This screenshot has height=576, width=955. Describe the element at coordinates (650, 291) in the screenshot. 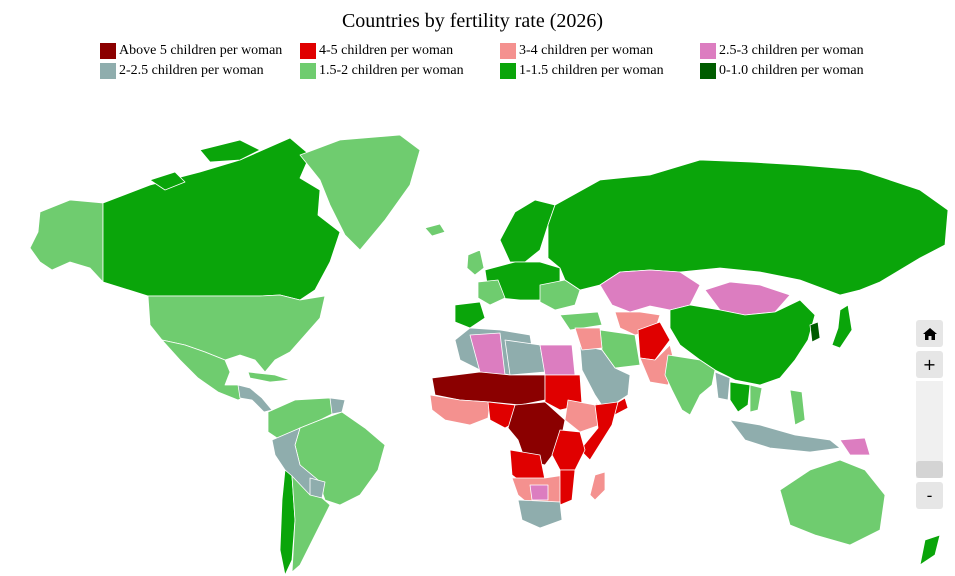

I see `region-kazakhstan` at that location.